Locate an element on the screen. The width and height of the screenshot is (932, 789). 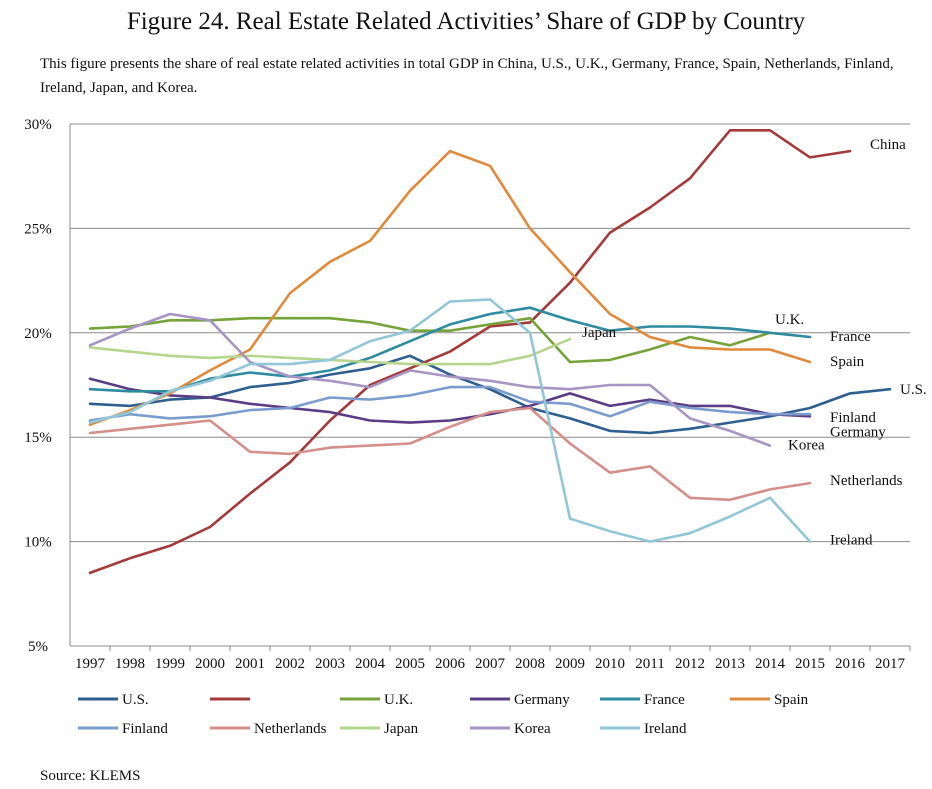
x-tick-label: 2009 is located at coordinates (570, 664).